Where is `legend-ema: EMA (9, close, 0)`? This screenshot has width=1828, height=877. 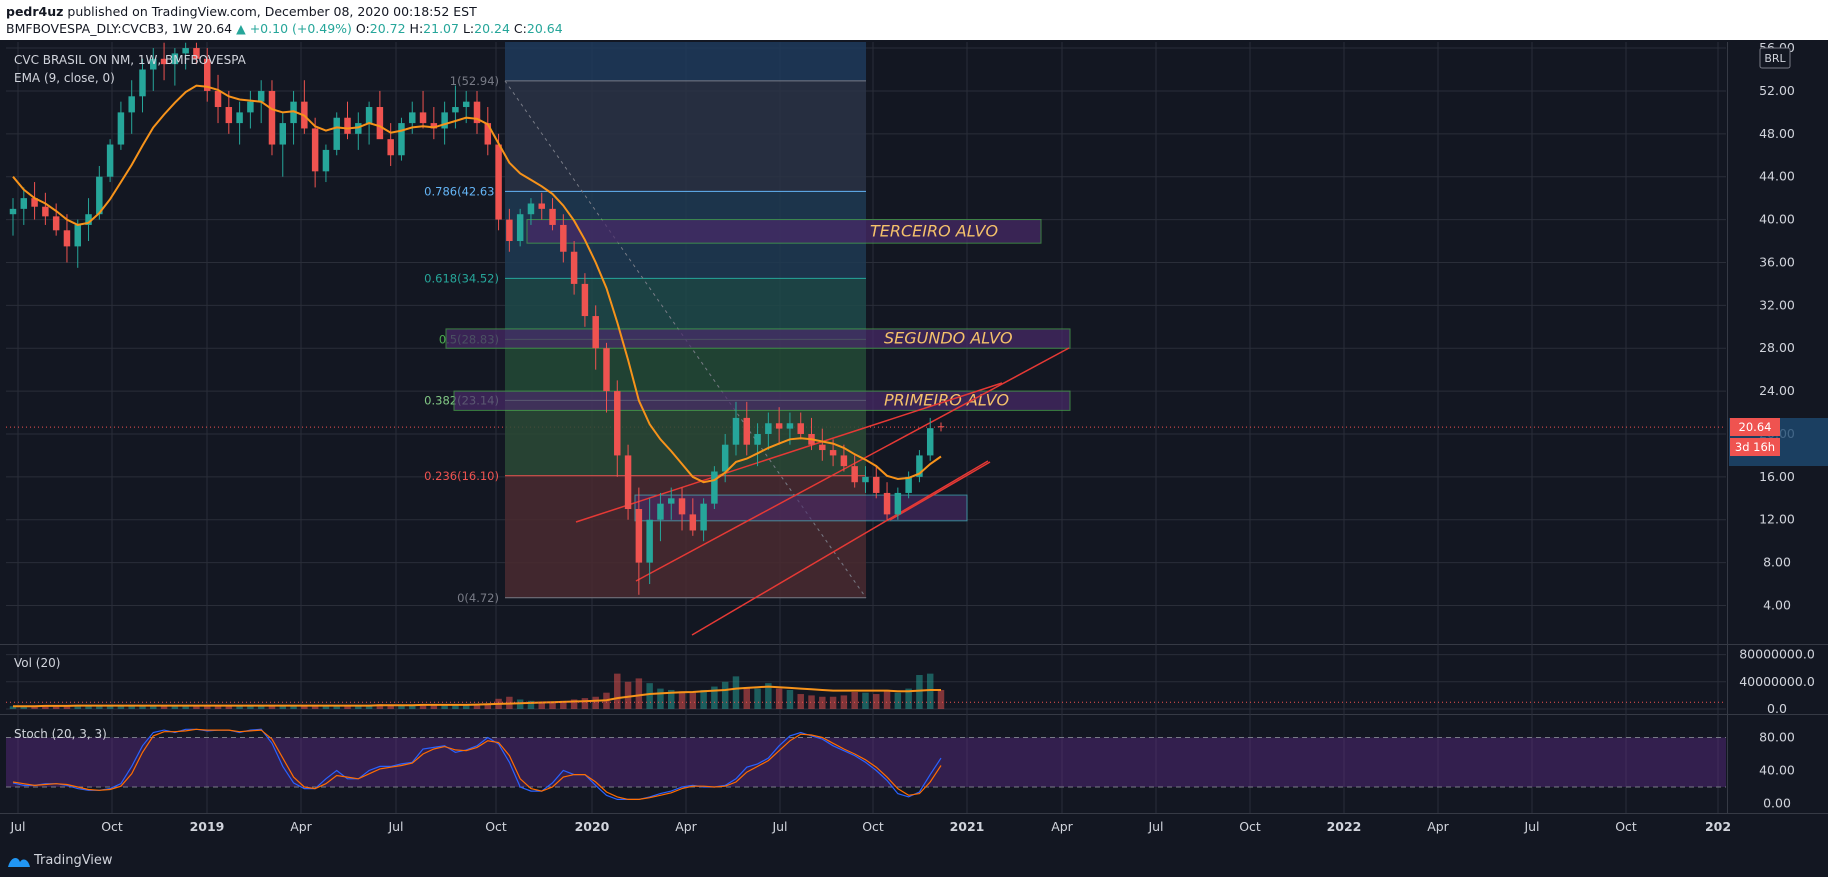 legend-ema: EMA (9, close, 0) is located at coordinates (64, 78).